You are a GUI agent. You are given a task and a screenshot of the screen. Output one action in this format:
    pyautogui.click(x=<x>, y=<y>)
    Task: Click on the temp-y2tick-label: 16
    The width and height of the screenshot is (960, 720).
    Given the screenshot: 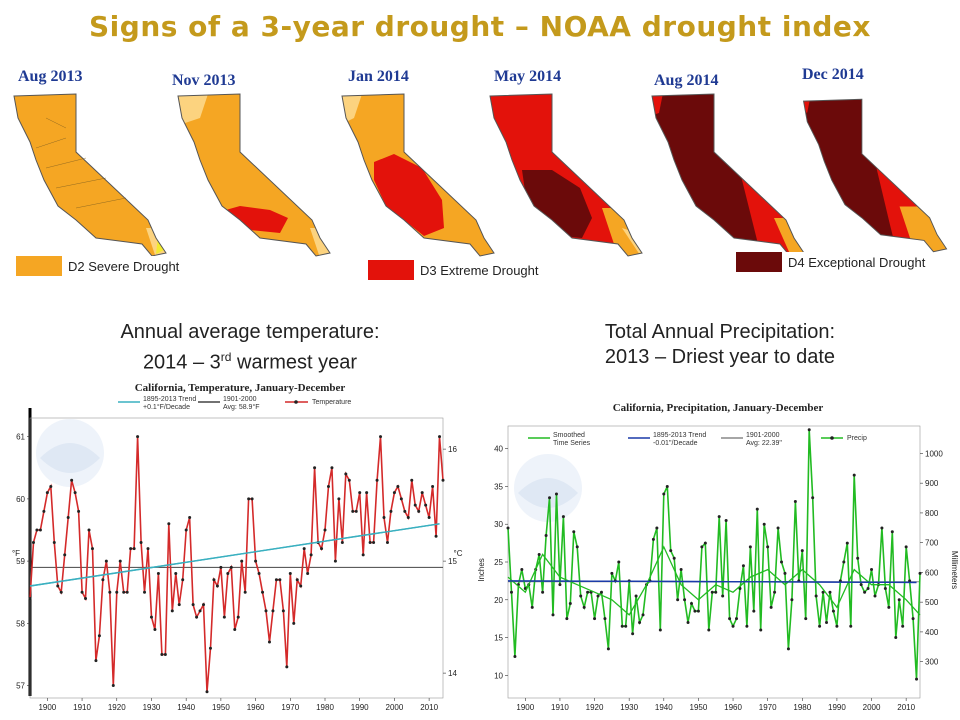 What is the action you would take?
    pyautogui.click(x=452, y=449)
    